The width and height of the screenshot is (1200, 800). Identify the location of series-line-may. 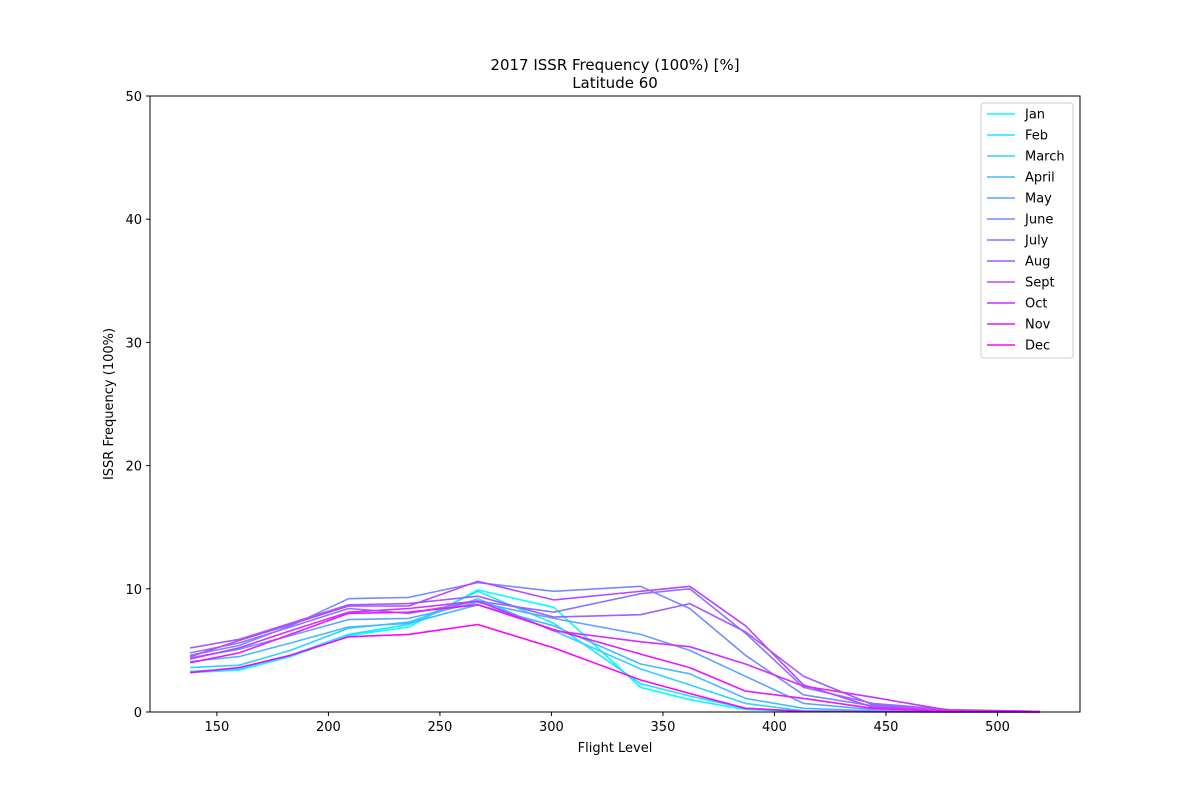
(614, 657).